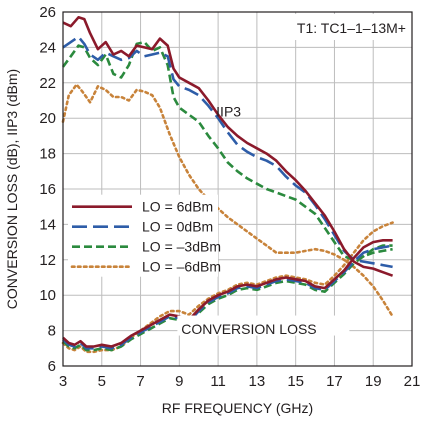 The image size is (421, 423). I want to click on x-tick-label: 9, so click(179, 381).